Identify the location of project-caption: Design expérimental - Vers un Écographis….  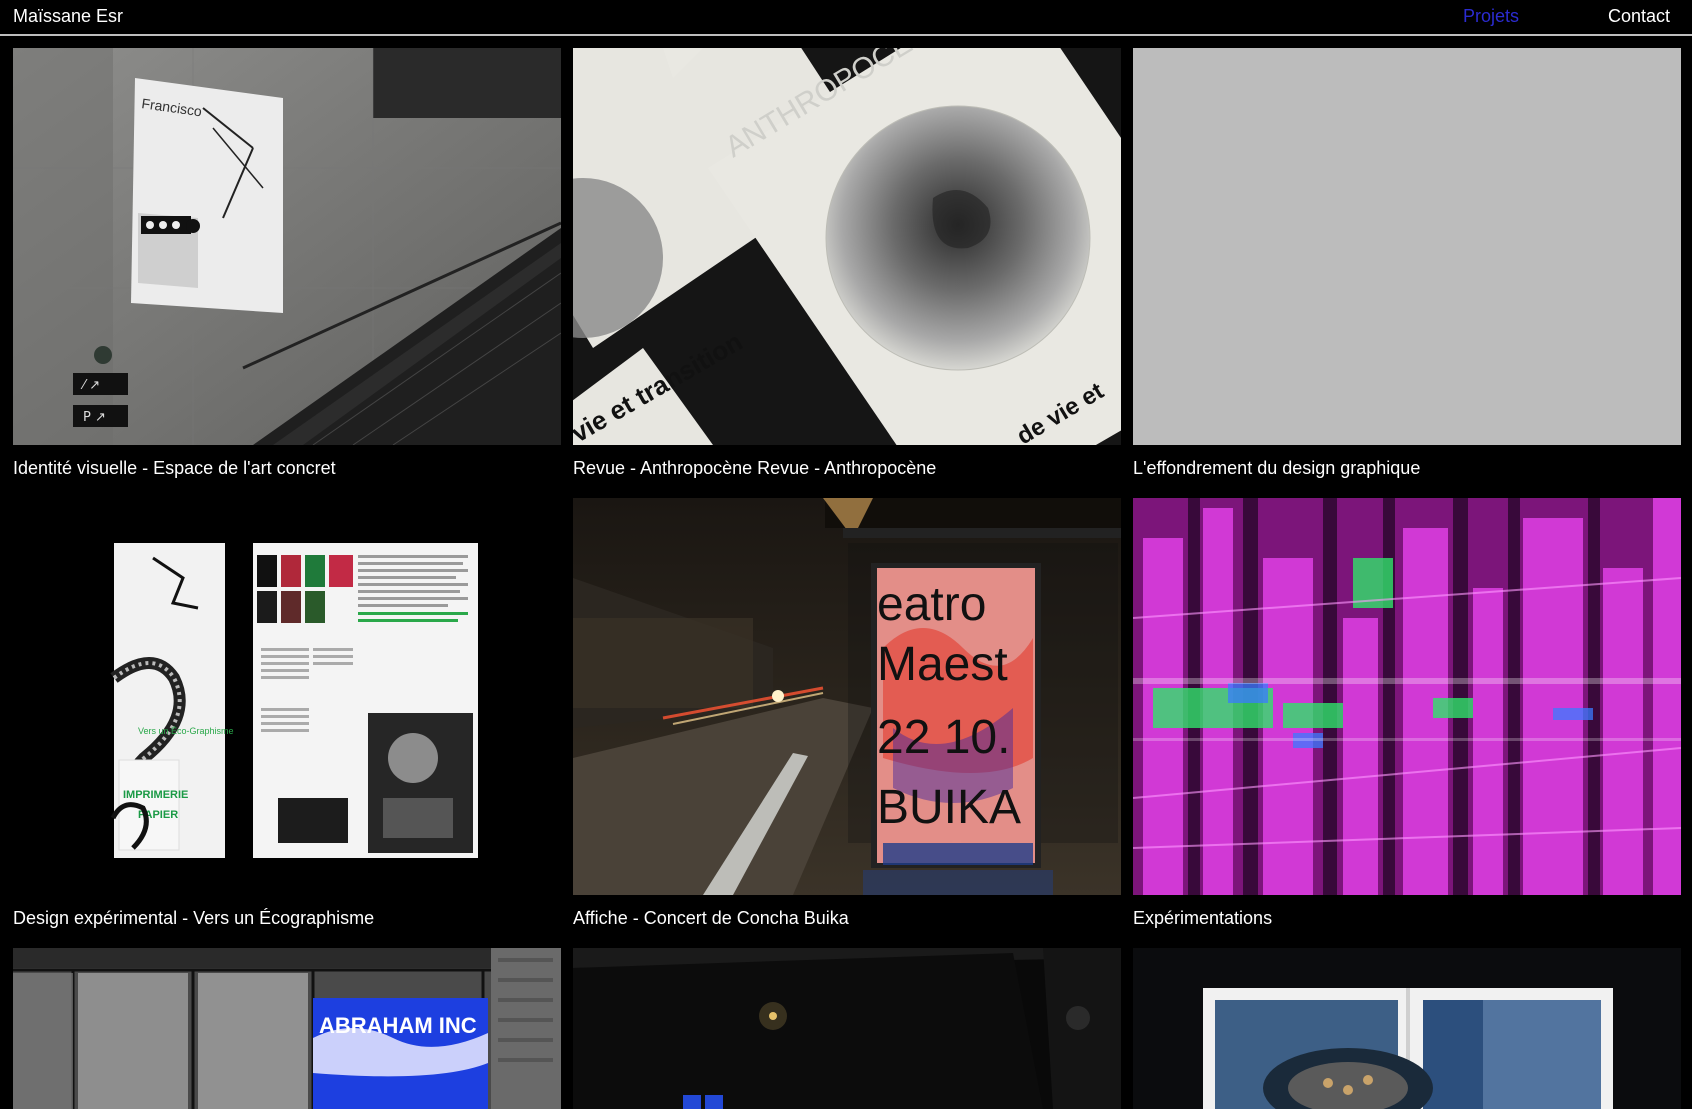
(194, 918).